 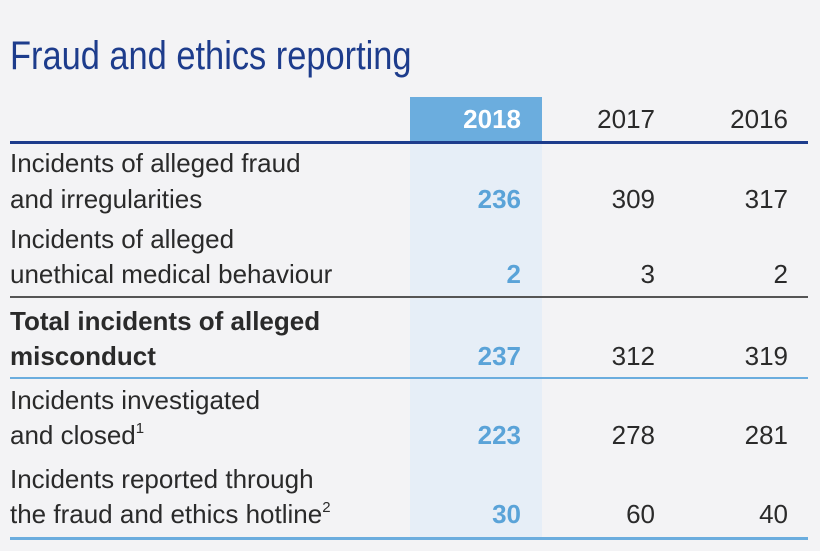 What do you see at coordinates (759, 119) in the screenshot?
I see `column-header: 2016` at bounding box center [759, 119].